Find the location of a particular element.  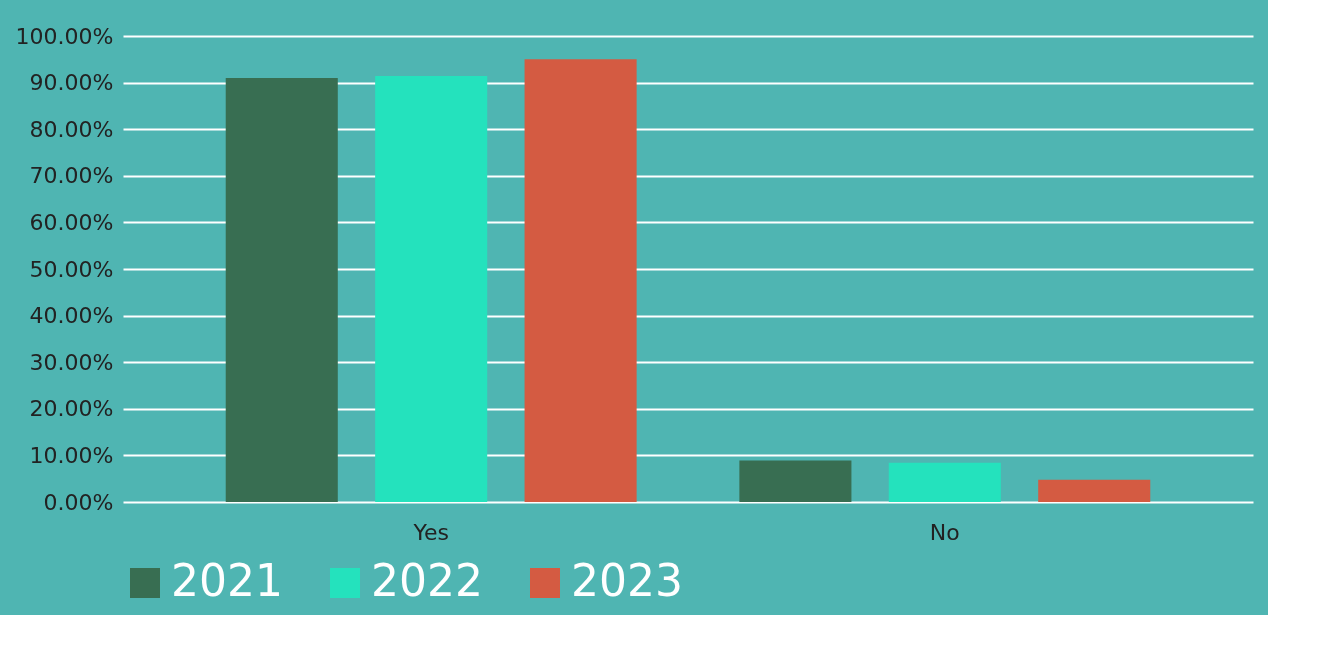

y-tick-label: 60.00% is located at coordinates (71, 222).